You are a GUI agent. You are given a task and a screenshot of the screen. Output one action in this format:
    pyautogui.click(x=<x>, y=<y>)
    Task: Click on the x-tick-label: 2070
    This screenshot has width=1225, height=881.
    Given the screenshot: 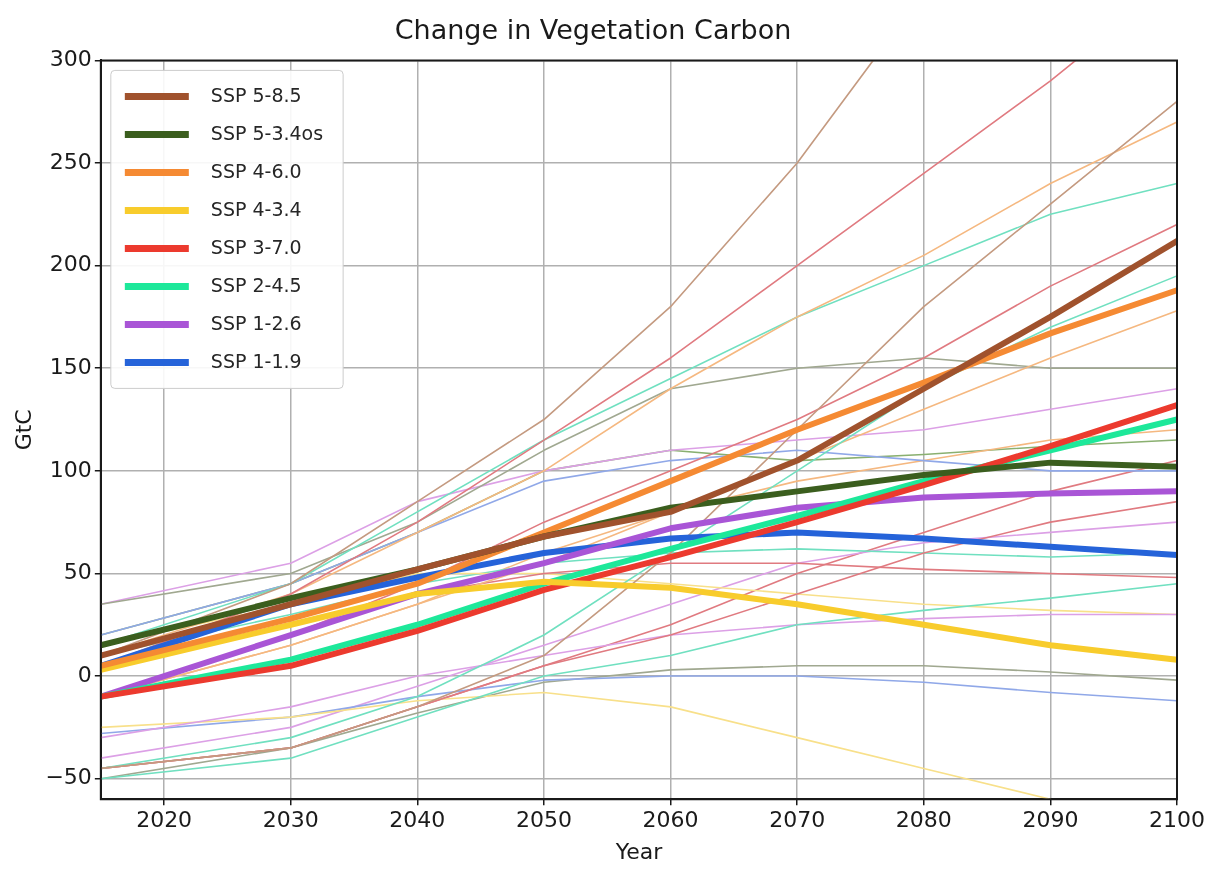 What is the action you would take?
    pyautogui.click(x=797, y=820)
    